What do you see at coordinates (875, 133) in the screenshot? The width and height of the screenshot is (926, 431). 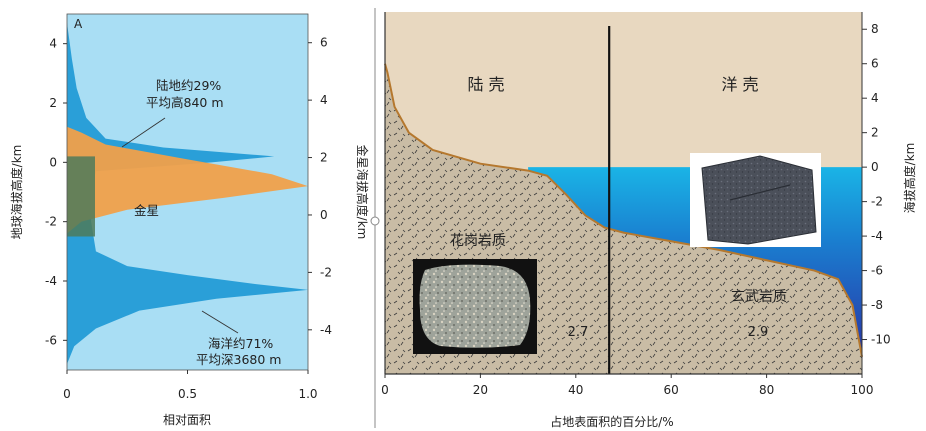 I see `y-tick-label: 2` at bounding box center [875, 133].